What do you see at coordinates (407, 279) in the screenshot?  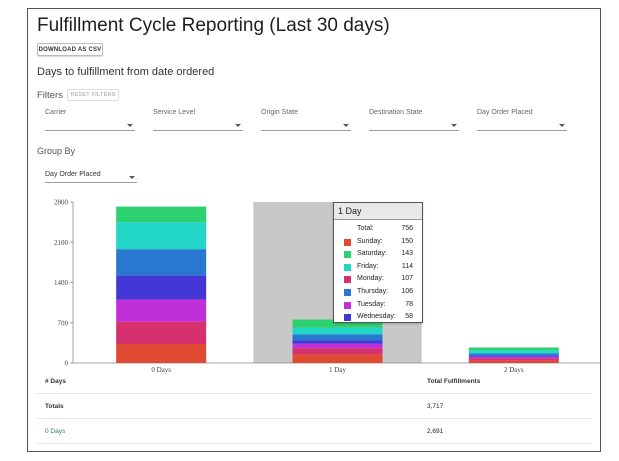 I see `tooltip-row-value: 107` at bounding box center [407, 279].